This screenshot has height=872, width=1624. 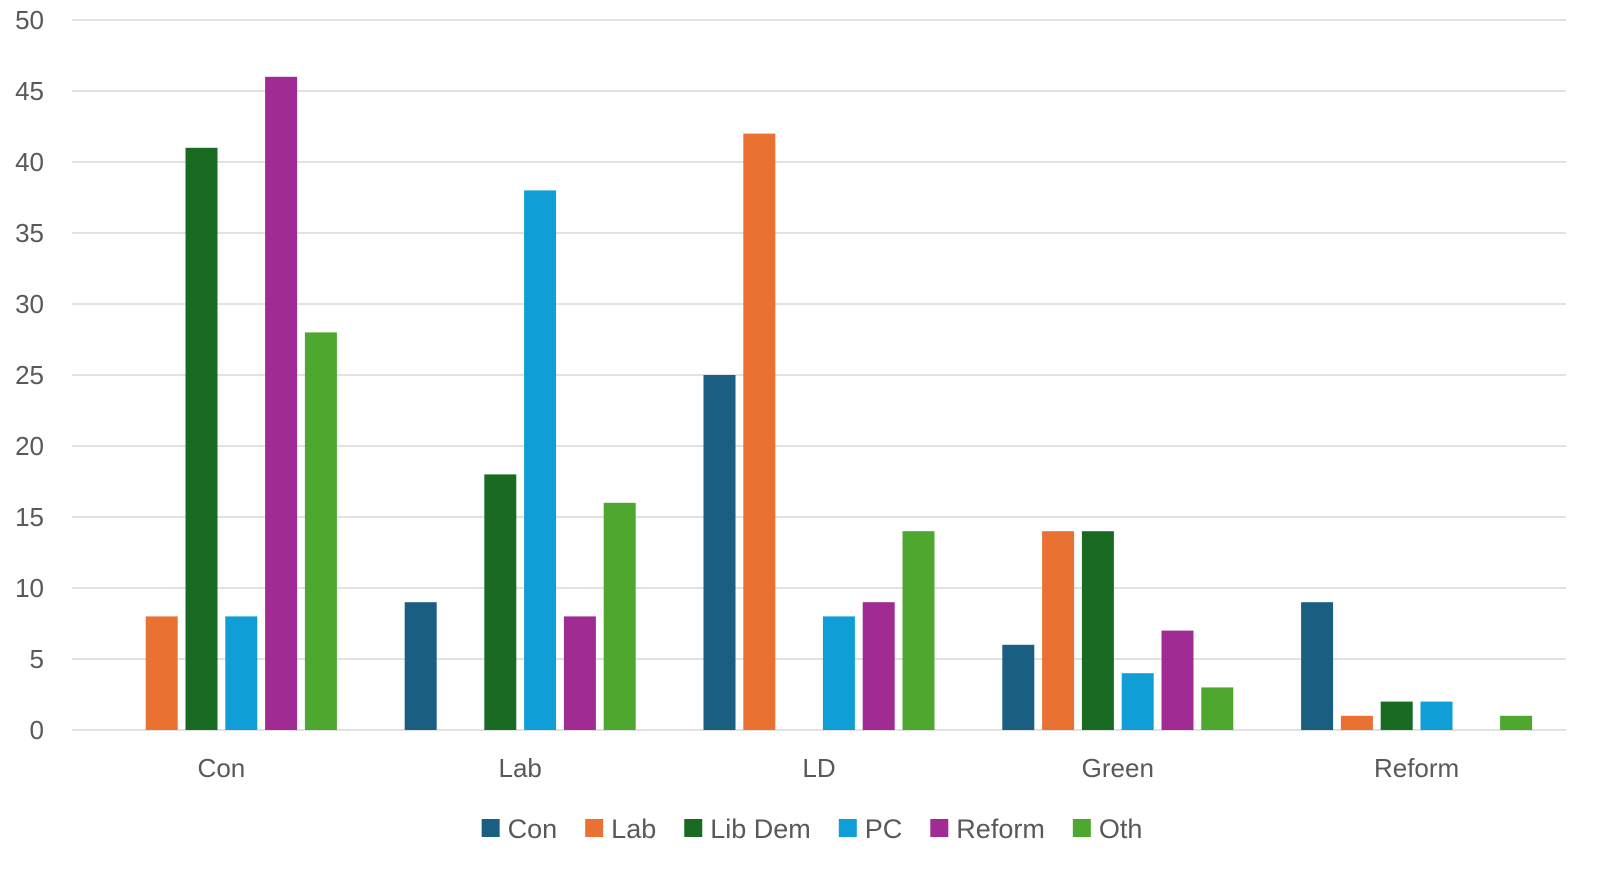 What do you see at coordinates (919, 630) in the screenshot?
I see `bar-oth-ld` at bounding box center [919, 630].